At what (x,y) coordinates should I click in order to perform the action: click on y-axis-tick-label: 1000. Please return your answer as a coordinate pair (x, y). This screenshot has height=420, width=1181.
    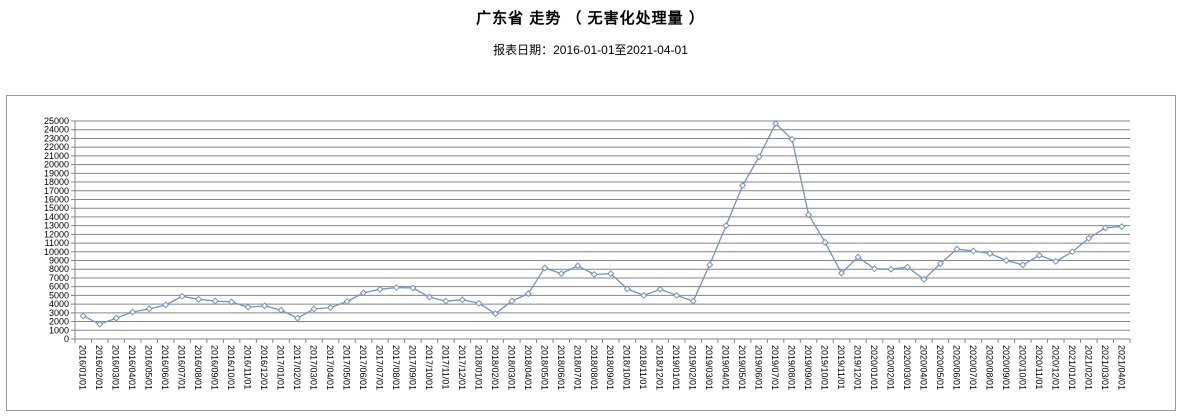
    Looking at the image, I should click on (59, 330).